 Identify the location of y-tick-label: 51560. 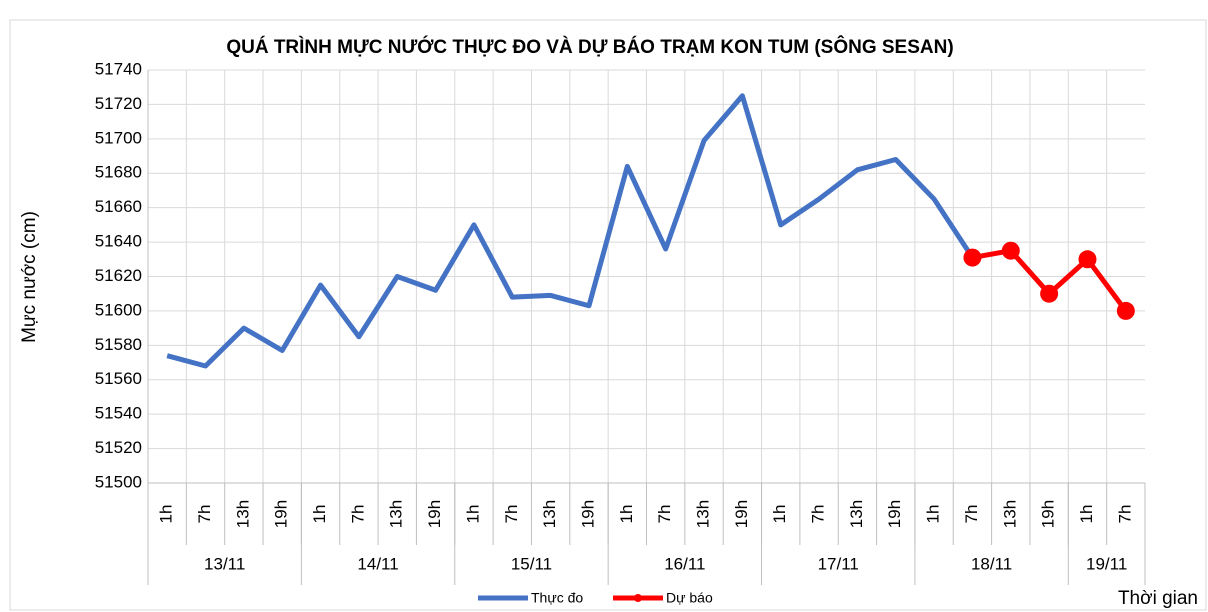
(118, 378).